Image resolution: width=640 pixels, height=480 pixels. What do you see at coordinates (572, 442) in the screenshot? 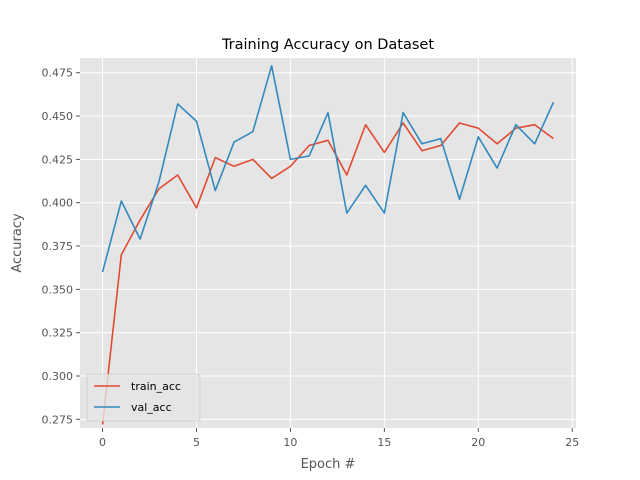
I see `x-tick-label: 25` at bounding box center [572, 442].